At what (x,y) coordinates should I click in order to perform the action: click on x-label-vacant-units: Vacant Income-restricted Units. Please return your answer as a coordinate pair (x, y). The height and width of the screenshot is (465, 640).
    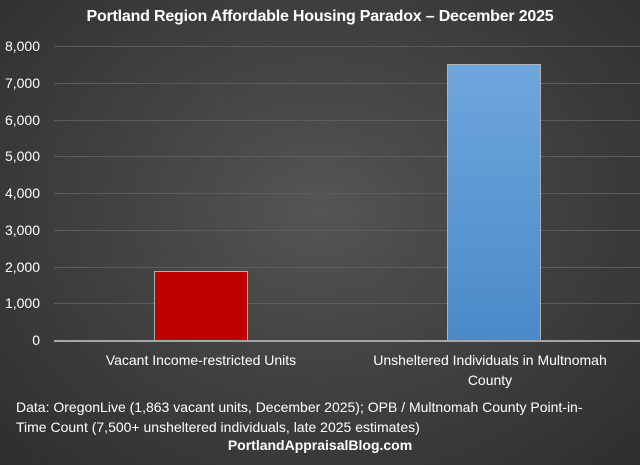
    Looking at the image, I should click on (201, 360).